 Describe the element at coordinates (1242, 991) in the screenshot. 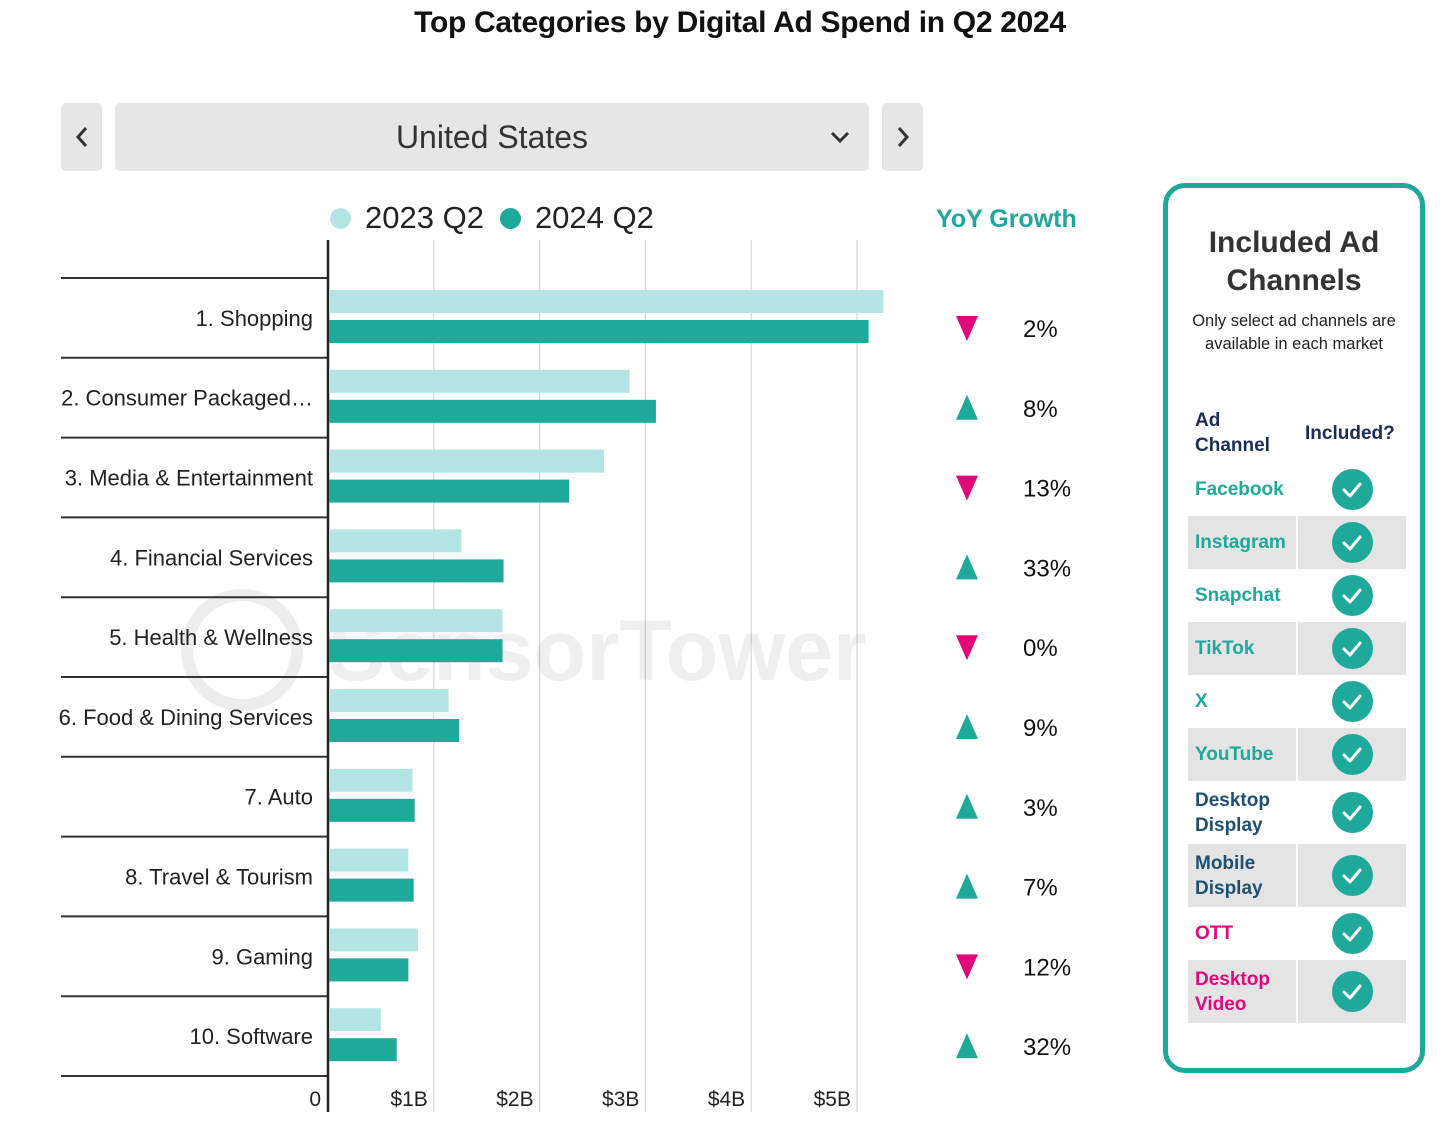

I see `channel-name: Desktop Video` at that location.